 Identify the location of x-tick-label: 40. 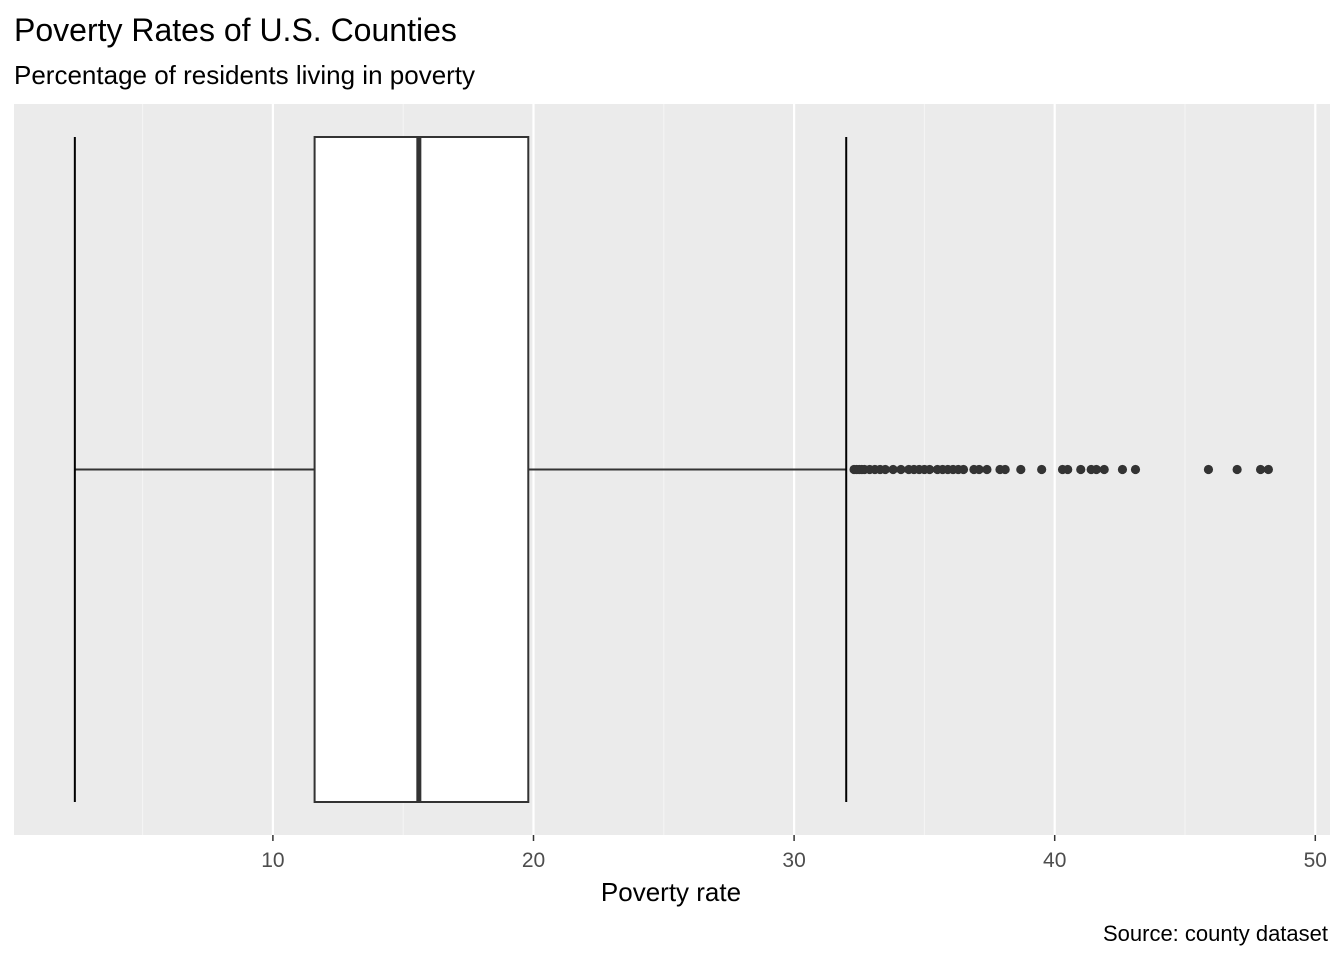
(1054, 860).